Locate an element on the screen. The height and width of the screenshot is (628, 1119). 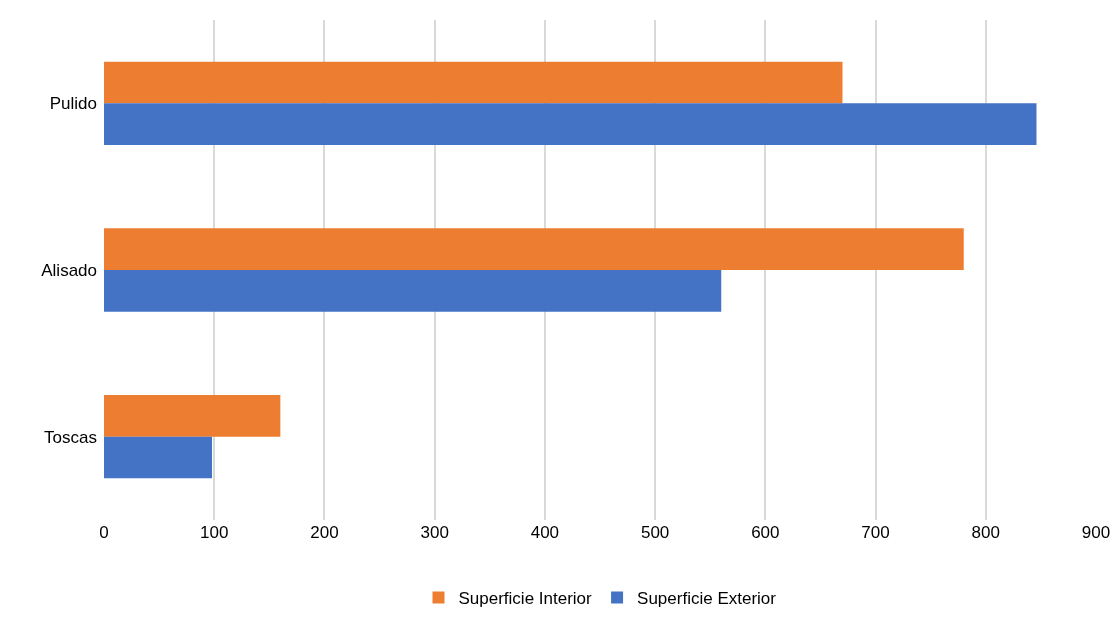
x-tick-label: 100 is located at coordinates (214, 532).